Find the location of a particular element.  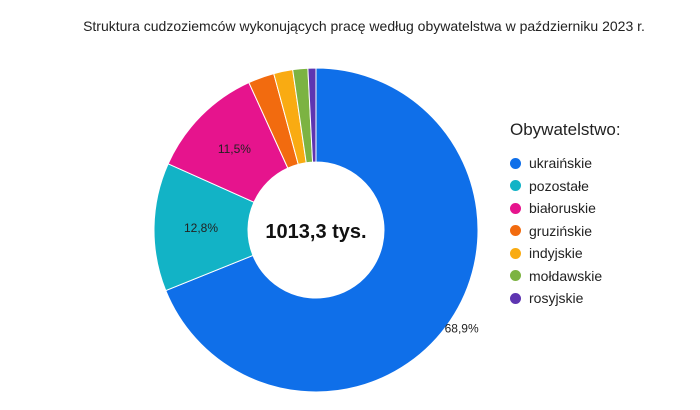

legend-item-0: ukraińskie is located at coordinates (565, 163).